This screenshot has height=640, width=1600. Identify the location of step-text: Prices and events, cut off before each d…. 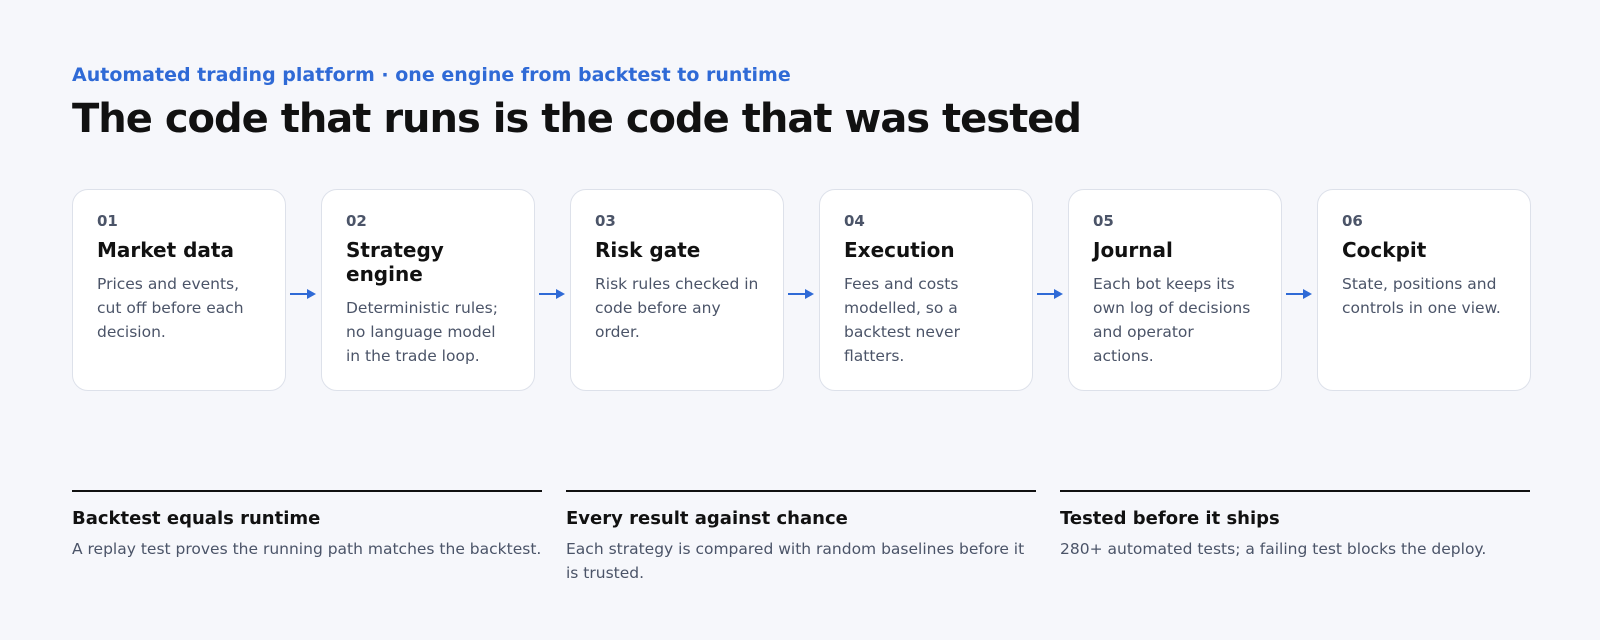
(170, 308).